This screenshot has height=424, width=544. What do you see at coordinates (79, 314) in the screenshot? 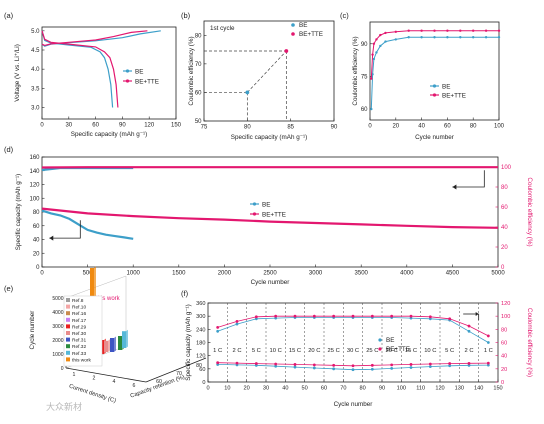
I see `panel-e-legend-label: Ref.16` at bounding box center [79, 314].